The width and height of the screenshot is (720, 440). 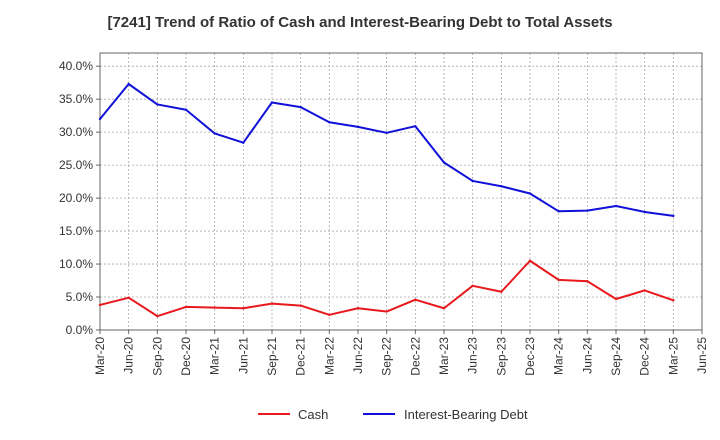 What do you see at coordinates (80, 330) in the screenshot?
I see `y-tick-label: 0.0%` at bounding box center [80, 330].